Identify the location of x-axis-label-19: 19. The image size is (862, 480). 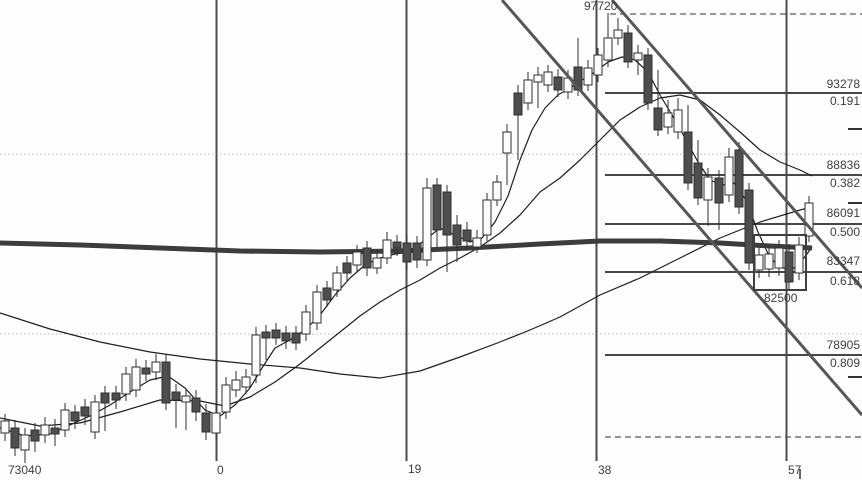
(415, 469).